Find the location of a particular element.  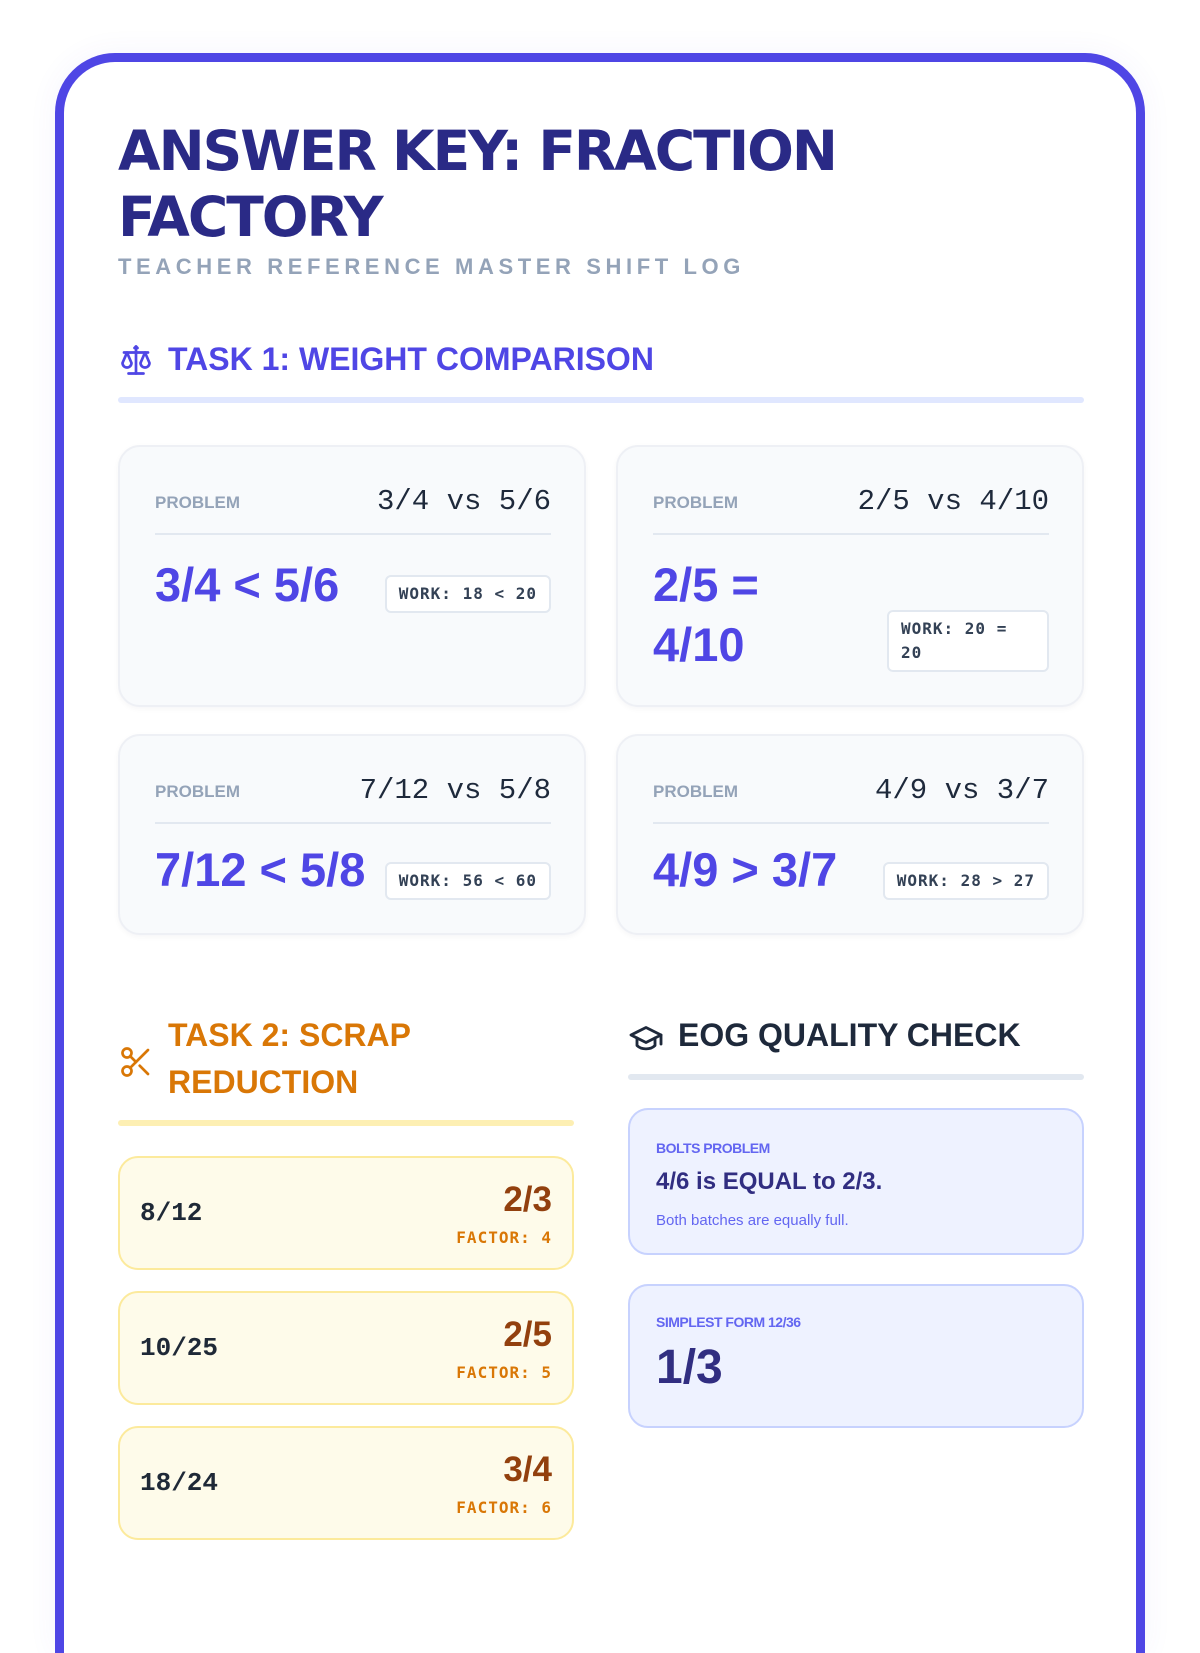

task2-title: TASK 2: SCRAP REDUCTION is located at coordinates (289, 1058).